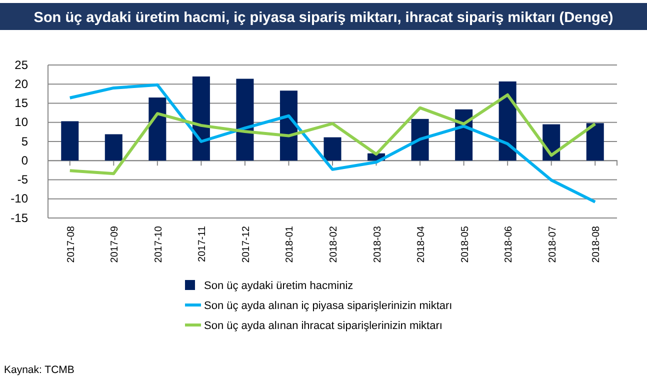 The height and width of the screenshot is (390, 647). I want to click on x-tick-label: 2018-05, so click(465, 244).